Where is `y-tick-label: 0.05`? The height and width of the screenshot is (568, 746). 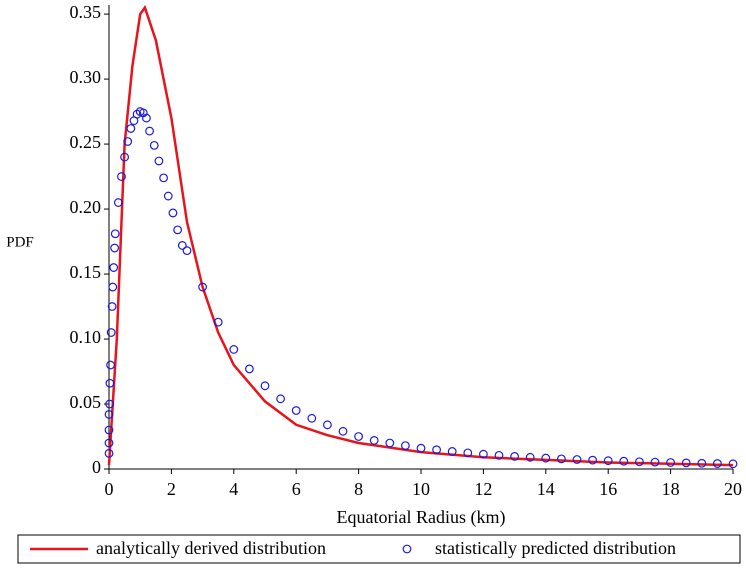 y-tick-label: 0.05 is located at coordinates (86, 402).